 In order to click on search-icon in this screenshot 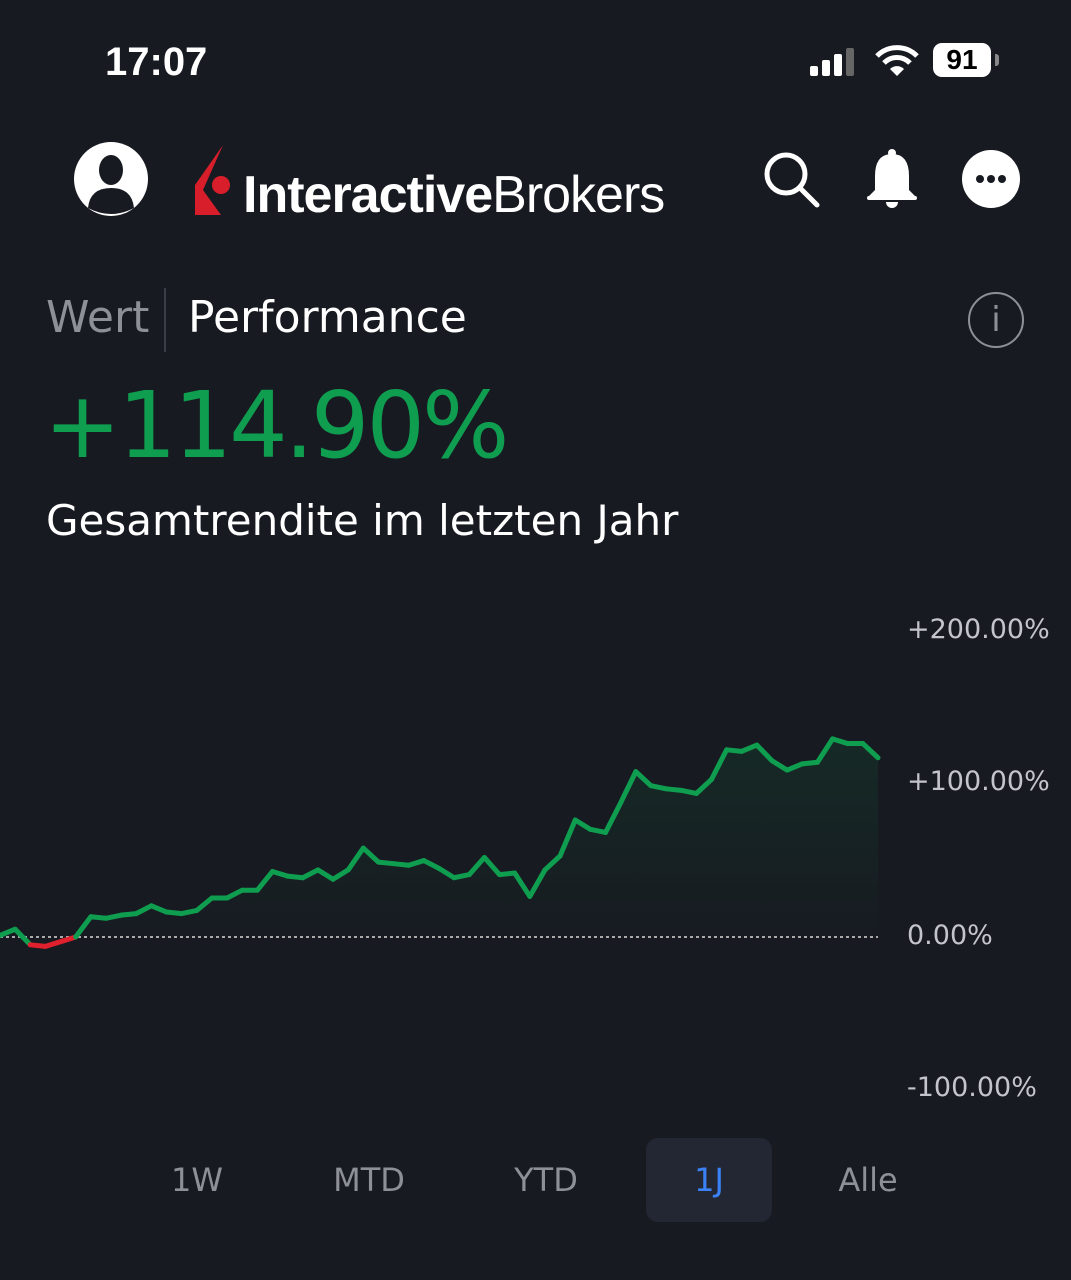, I will do `click(791, 179)`.